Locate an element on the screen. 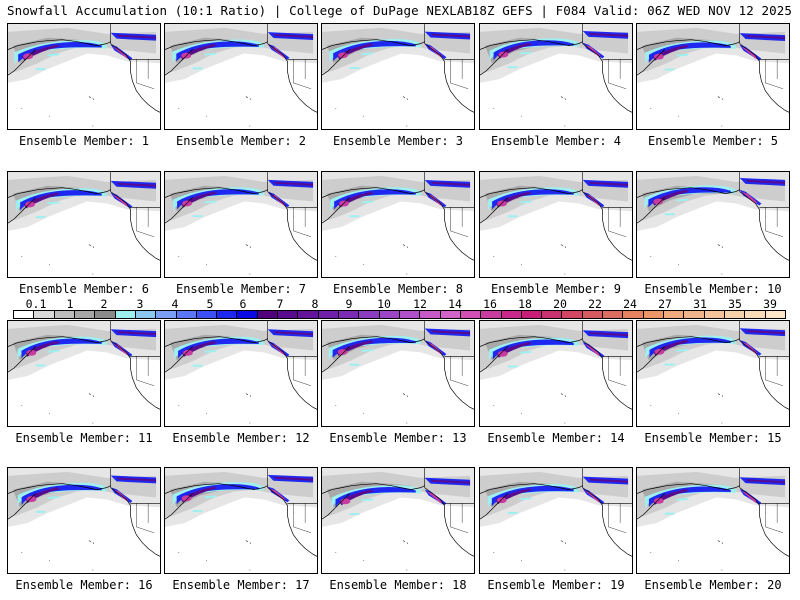 This screenshot has width=800, height=600. ensemble-member-label: Ensemble Member: 12 is located at coordinates (241, 438).